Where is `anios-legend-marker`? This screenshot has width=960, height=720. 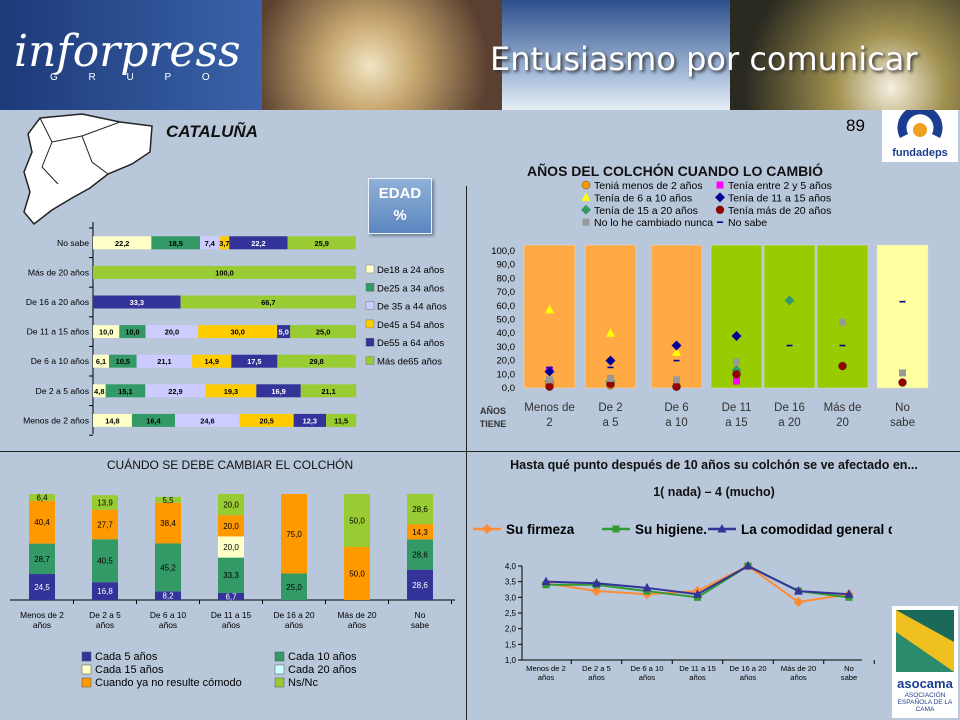
anios-legend-marker is located at coordinates (586, 222).